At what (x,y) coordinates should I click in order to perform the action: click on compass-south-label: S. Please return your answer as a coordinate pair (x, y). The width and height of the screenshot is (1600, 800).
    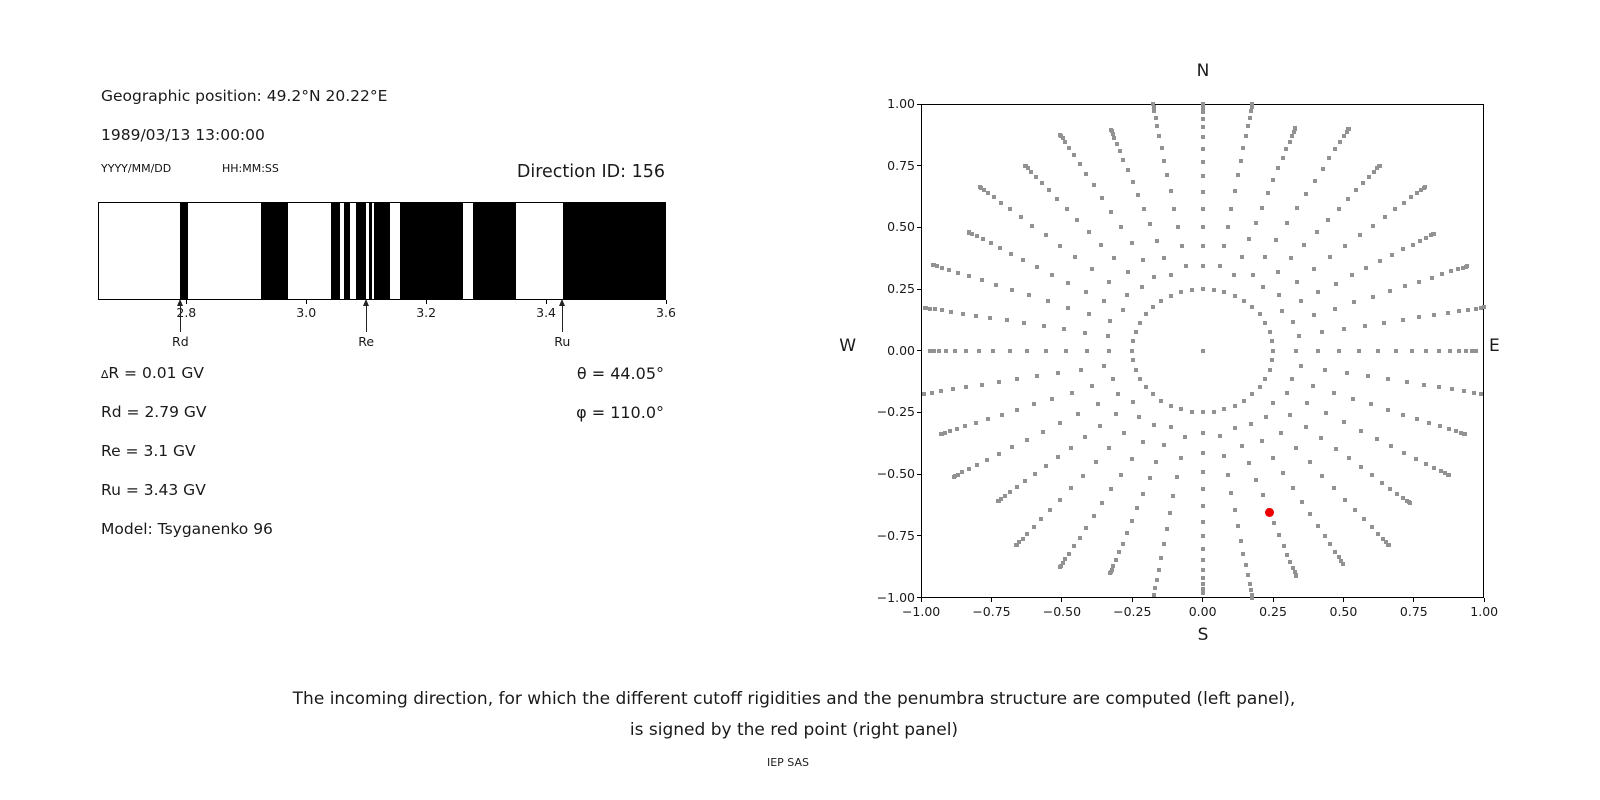
    Looking at the image, I should click on (1203, 635).